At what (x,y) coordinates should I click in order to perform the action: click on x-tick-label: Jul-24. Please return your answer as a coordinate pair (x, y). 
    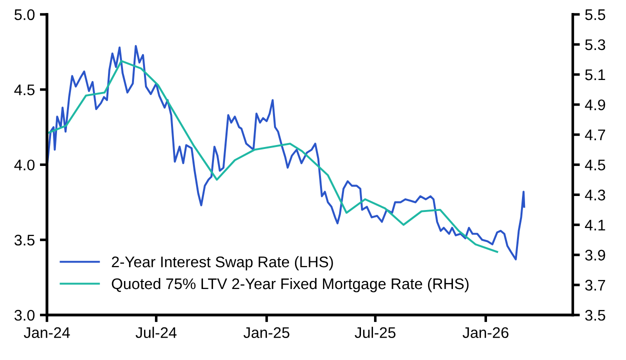
    Looking at the image, I should click on (156, 332).